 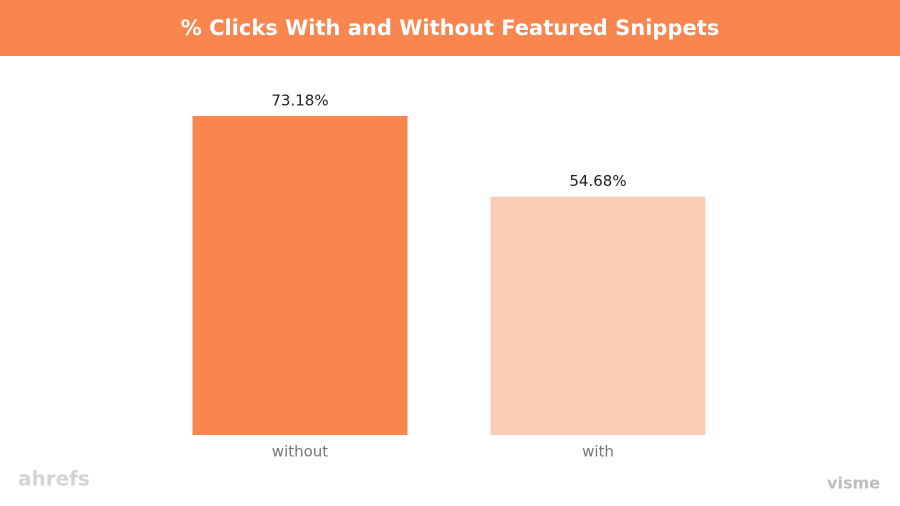 I want to click on x-tick-label: without, so click(x=300, y=452).